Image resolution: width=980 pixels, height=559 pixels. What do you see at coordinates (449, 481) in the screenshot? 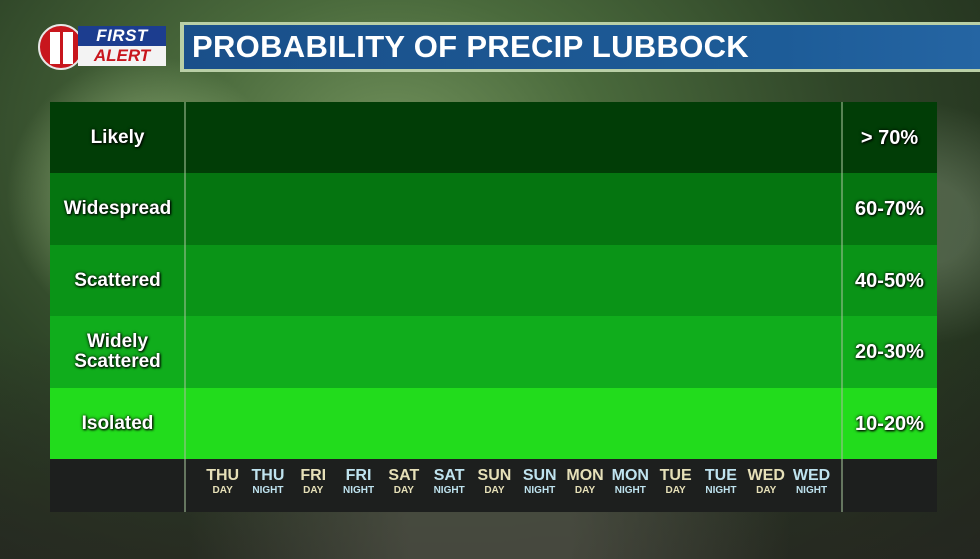
I see `period-label: SAT NIGHT` at bounding box center [449, 481].